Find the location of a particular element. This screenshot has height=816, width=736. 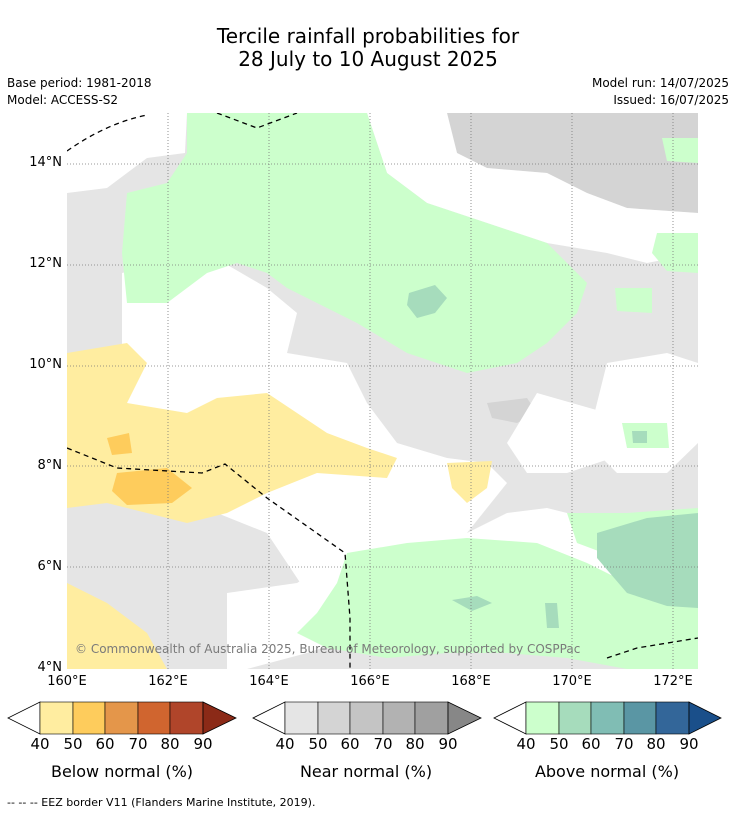

lon-tick-166e: 166°E is located at coordinates (370, 681).